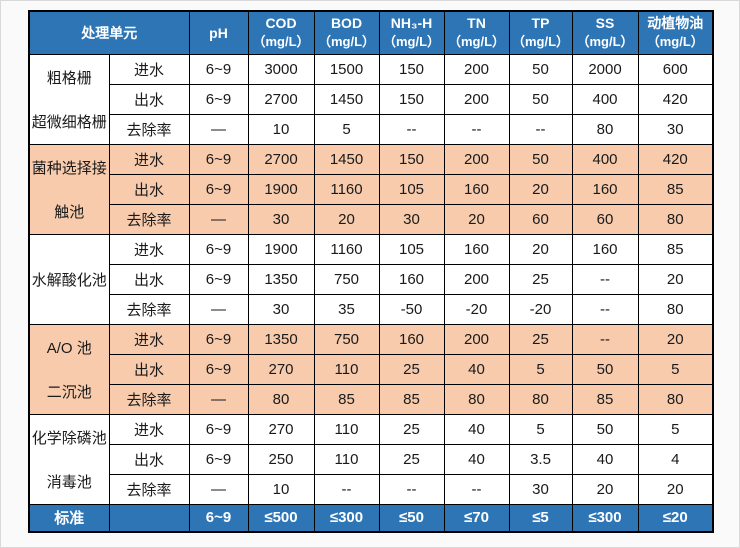 The width and height of the screenshot is (740, 548). What do you see at coordinates (476, 69) in the screenshot?
I see `value-cell: 200` at bounding box center [476, 69].